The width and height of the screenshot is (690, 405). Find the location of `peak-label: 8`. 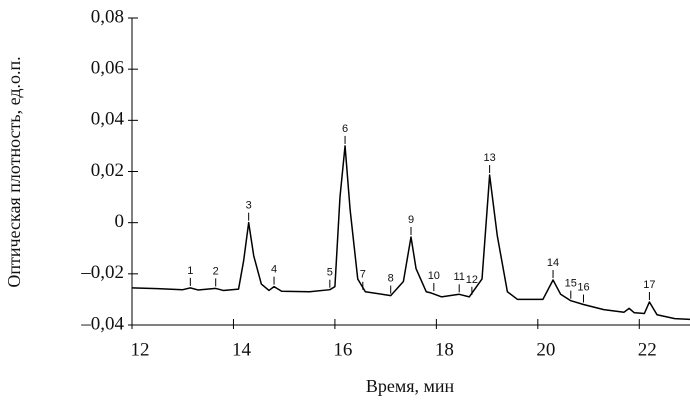

peak-label: 8 is located at coordinates (391, 278).